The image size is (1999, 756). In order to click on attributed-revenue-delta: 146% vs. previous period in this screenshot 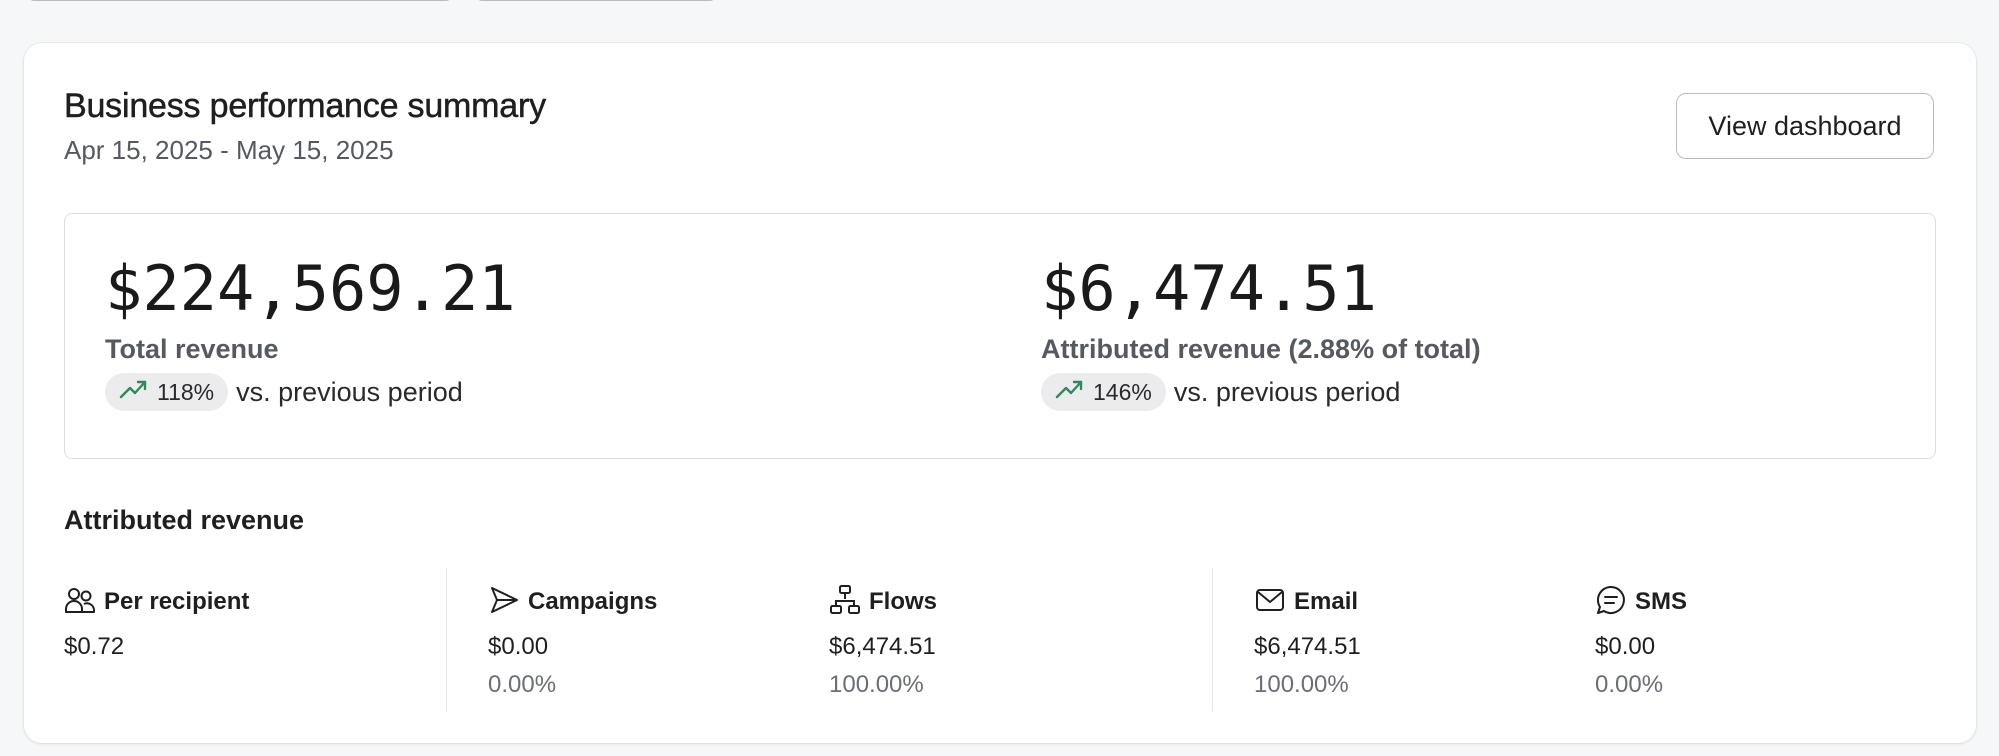, I will do `click(1261, 392)`.